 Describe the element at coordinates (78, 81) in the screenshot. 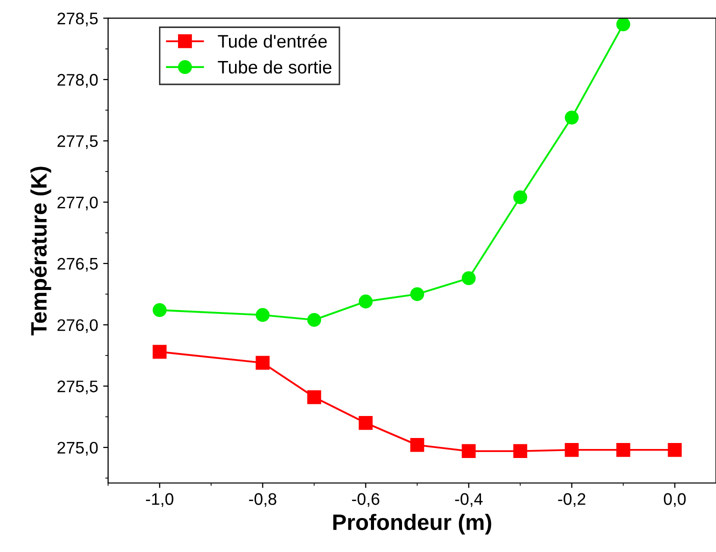

I see `y-tick-label: 278,0` at that location.